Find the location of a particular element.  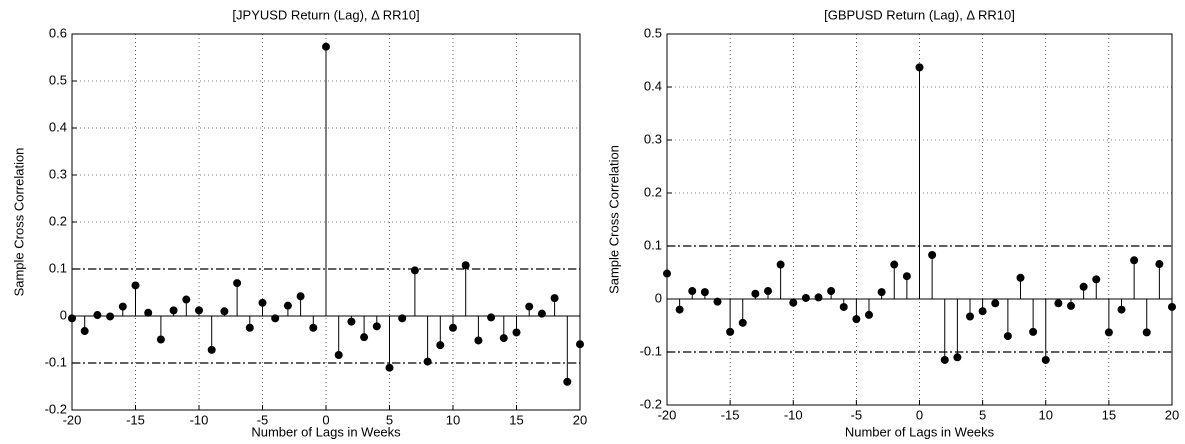

x-tick-label: -20 is located at coordinates (72, 419).